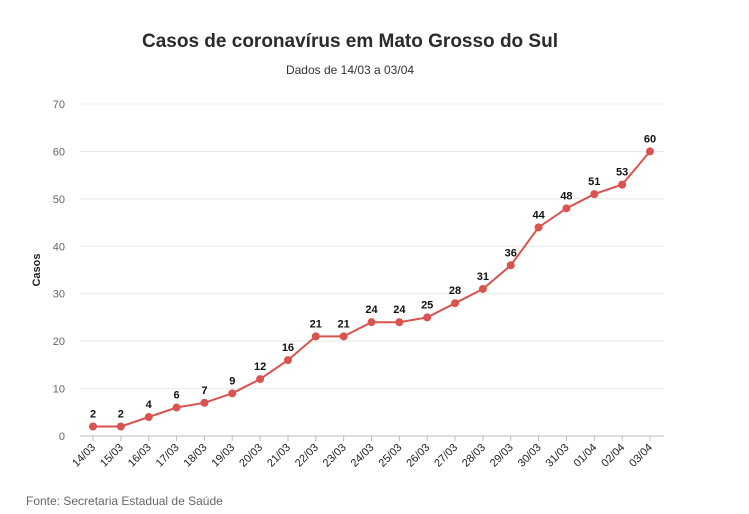 The width and height of the screenshot is (749, 514). What do you see at coordinates (140, 456) in the screenshot?
I see `x-tick-label: 16/03` at bounding box center [140, 456].